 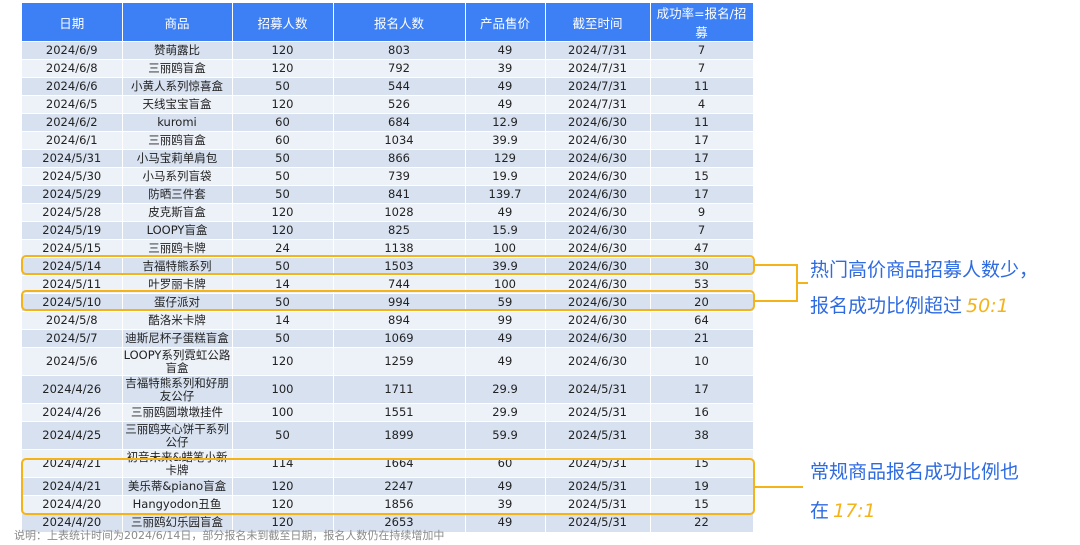 I want to click on table-cell: 2024/6/9, so click(x=72, y=50).